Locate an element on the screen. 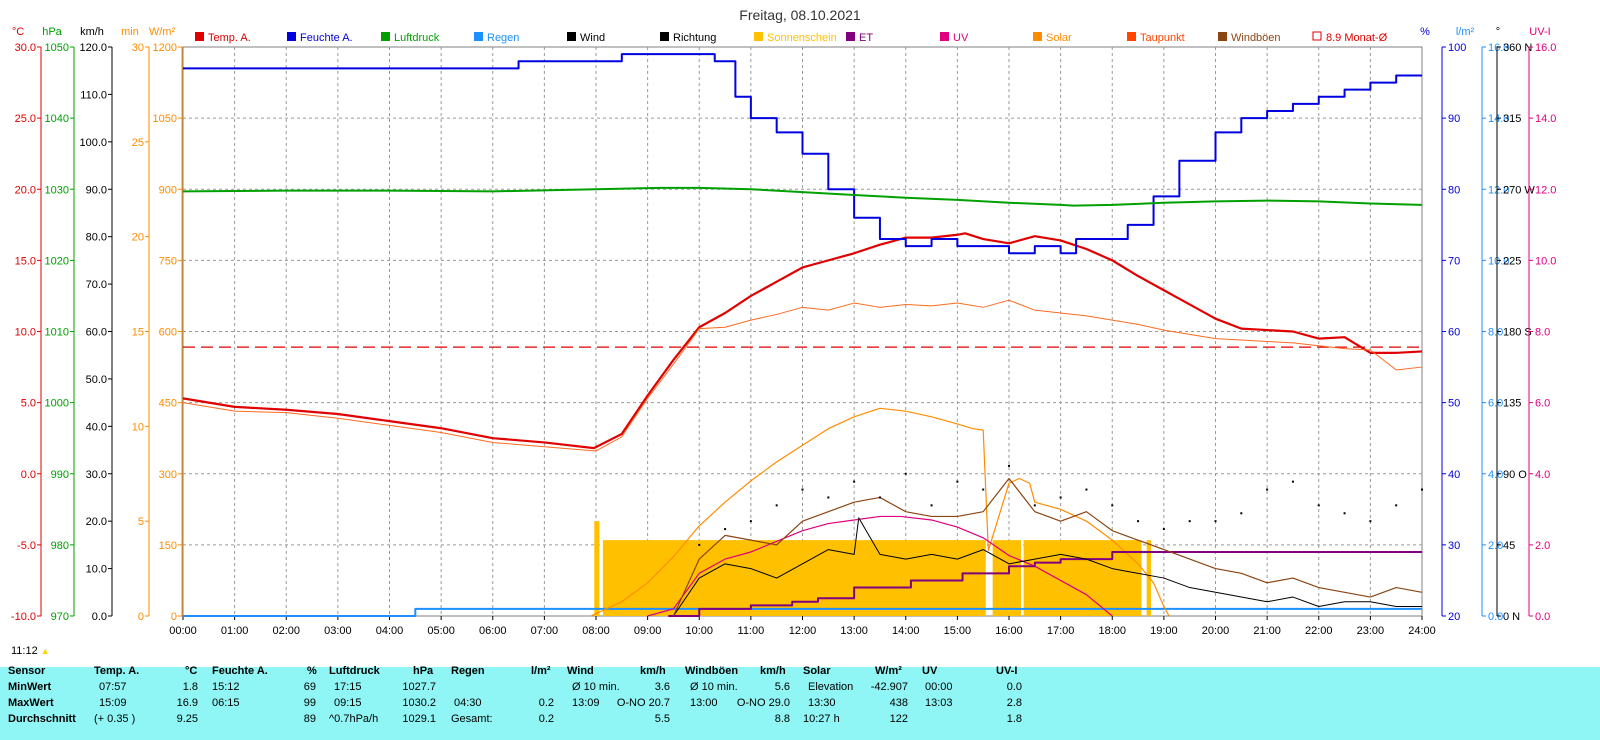  hum-avg: 89 is located at coordinates (309, 719).